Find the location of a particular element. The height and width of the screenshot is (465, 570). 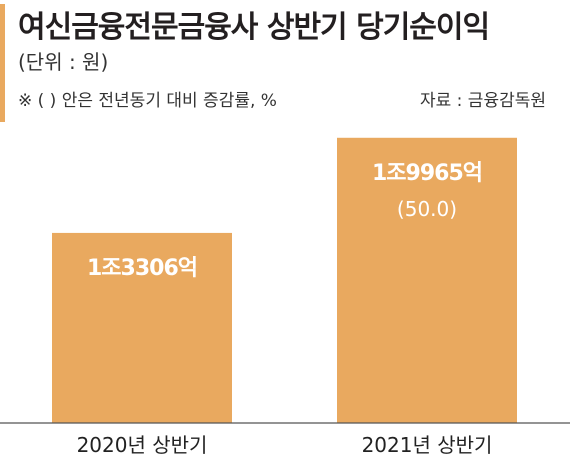

data-label-0: 1조3306억 is located at coordinates (142, 268).